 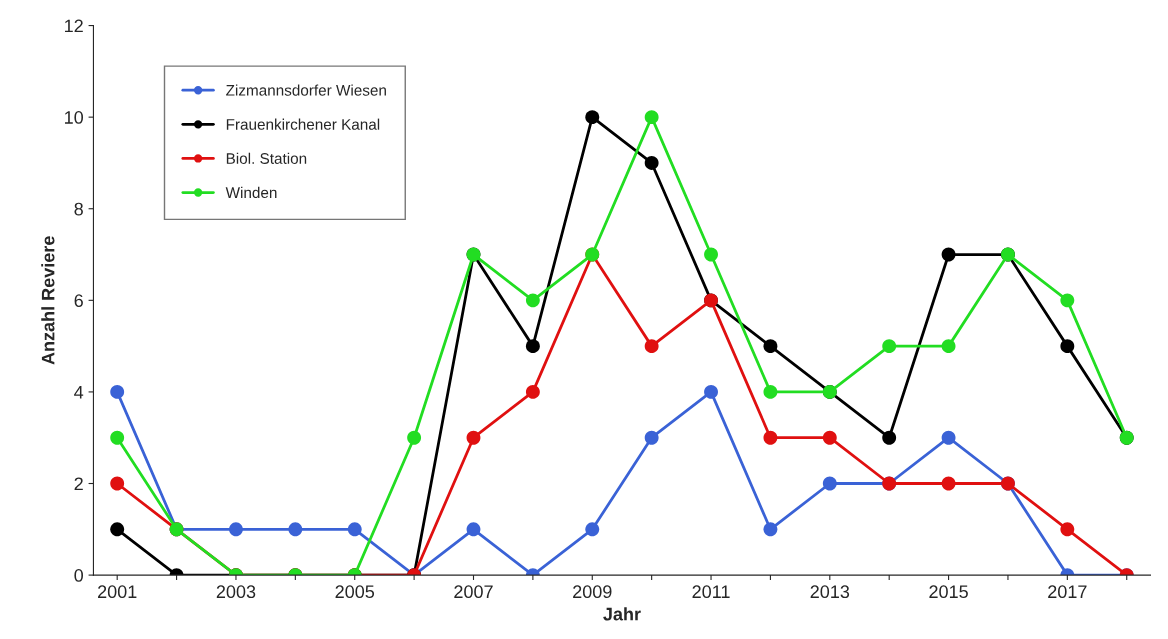 I want to click on legend-label: Frauenkirchener Kanal, so click(x=303, y=124).